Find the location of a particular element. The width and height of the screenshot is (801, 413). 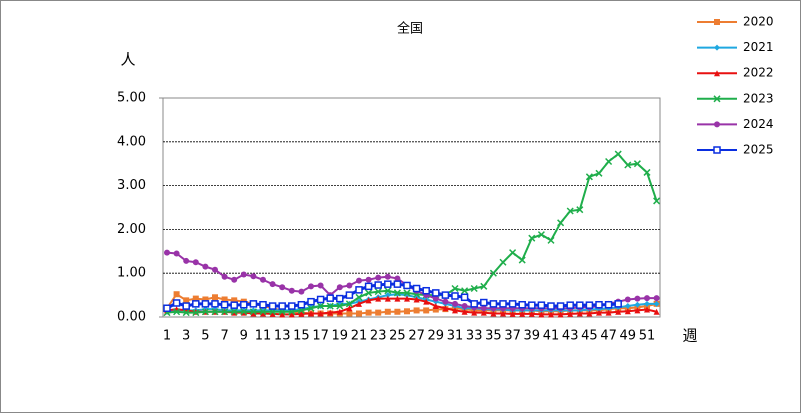

x-tick-label: 41 is located at coordinates (551, 336).